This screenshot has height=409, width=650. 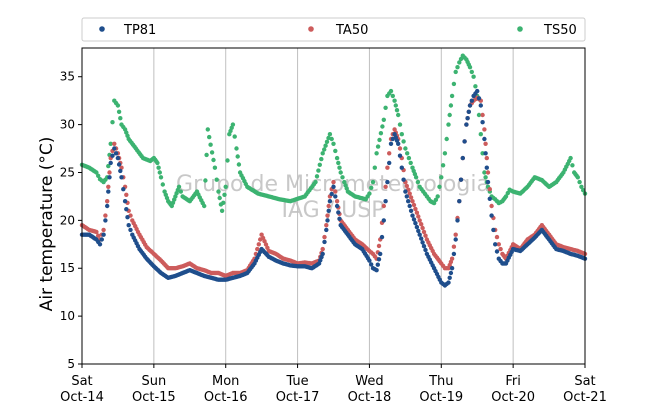 I want to click on y-tick-label: 30, so click(x=67, y=125).